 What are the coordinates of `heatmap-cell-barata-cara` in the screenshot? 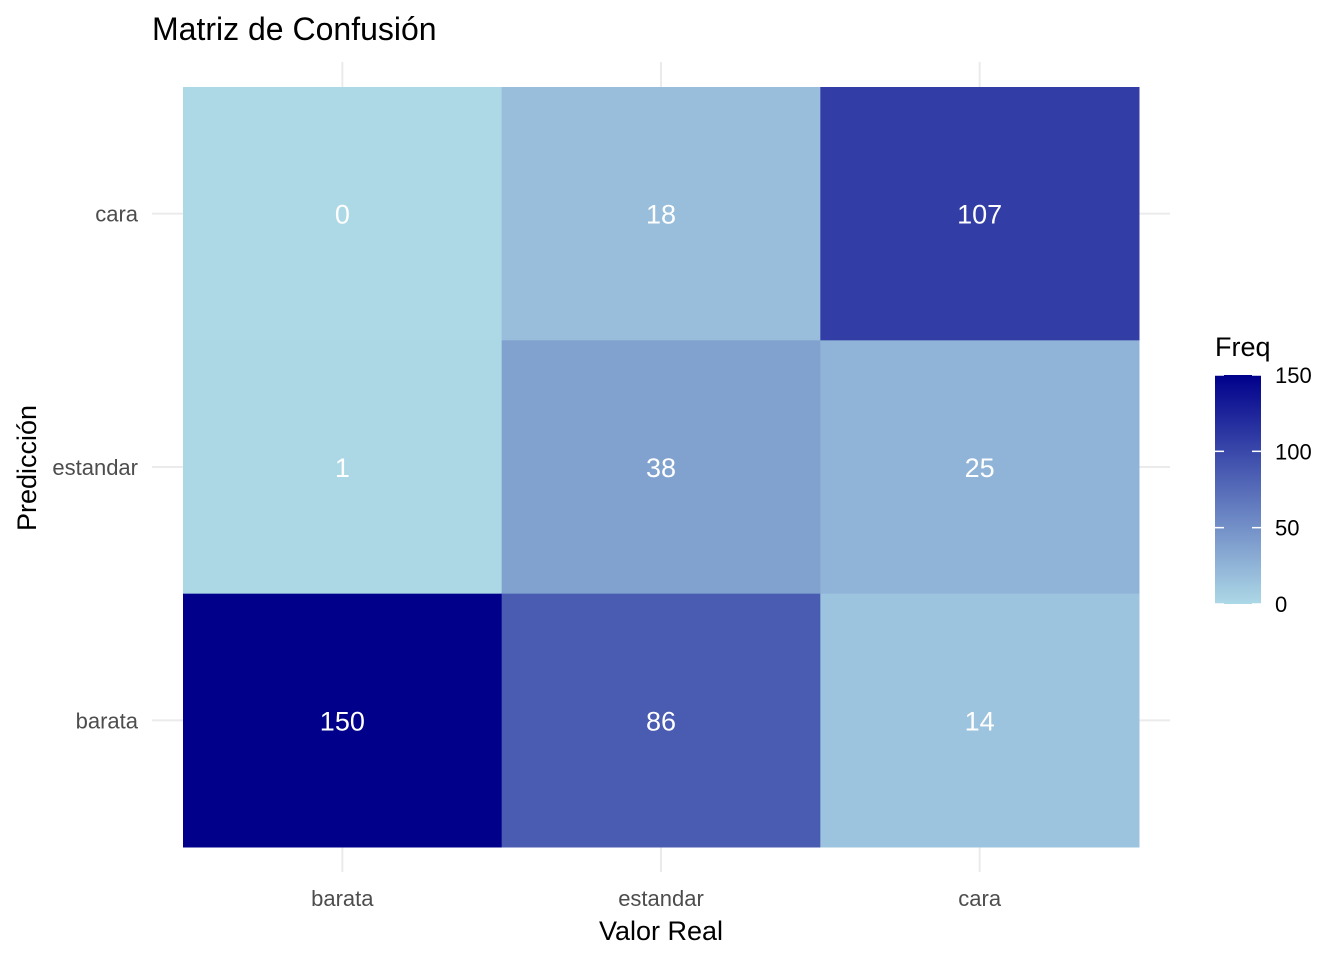 It's located at (980, 720).